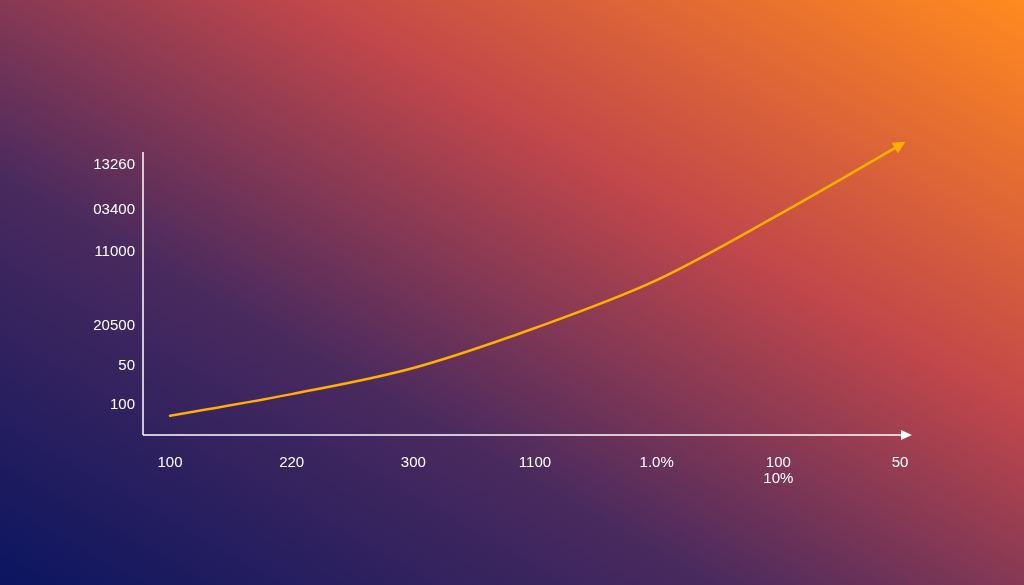  I want to click on text: 11000, so click(114, 251).